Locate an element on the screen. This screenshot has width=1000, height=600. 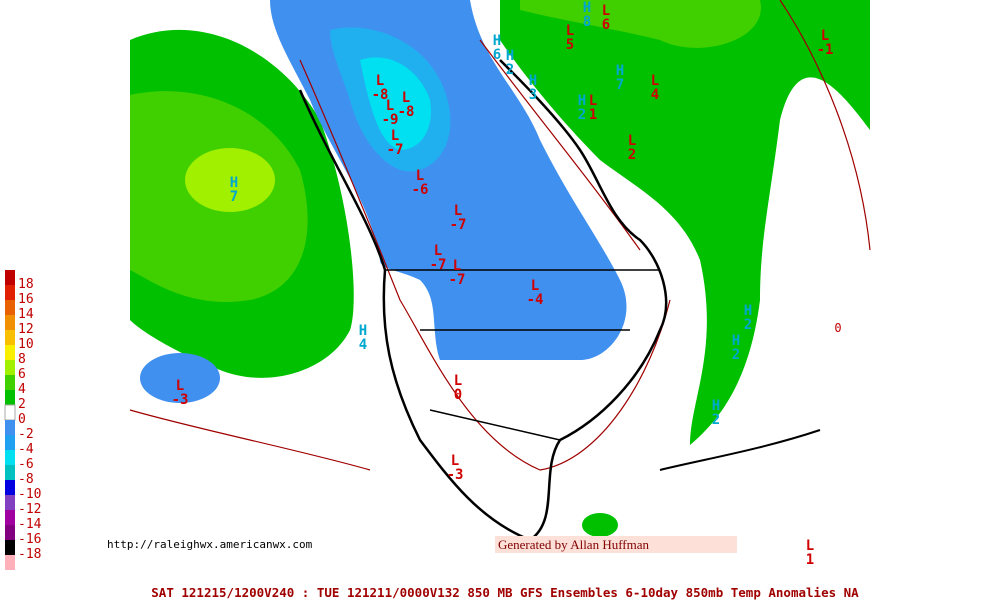
credit: Generated by Allan Huffman is located at coordinates (574, 544).